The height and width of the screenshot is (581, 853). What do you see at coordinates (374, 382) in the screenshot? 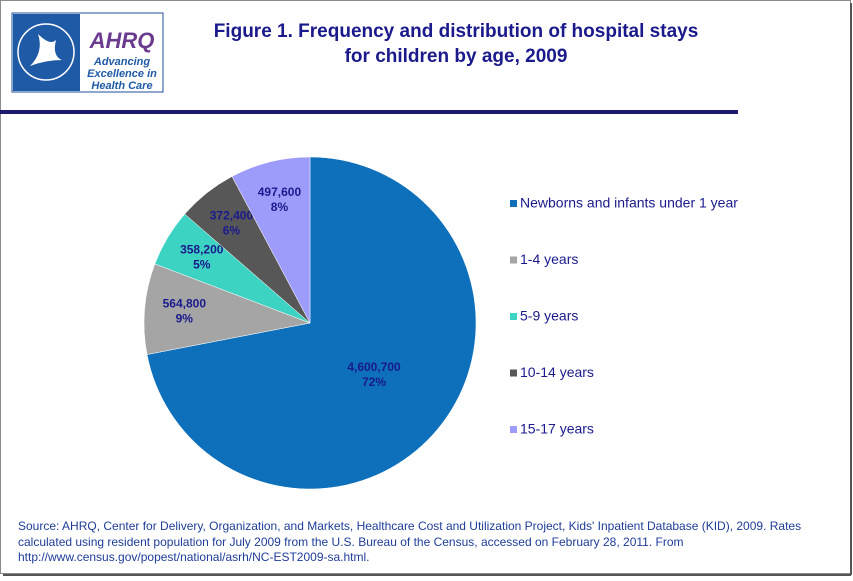
I see `data-label: 72%` at bounding box center [374, 382].